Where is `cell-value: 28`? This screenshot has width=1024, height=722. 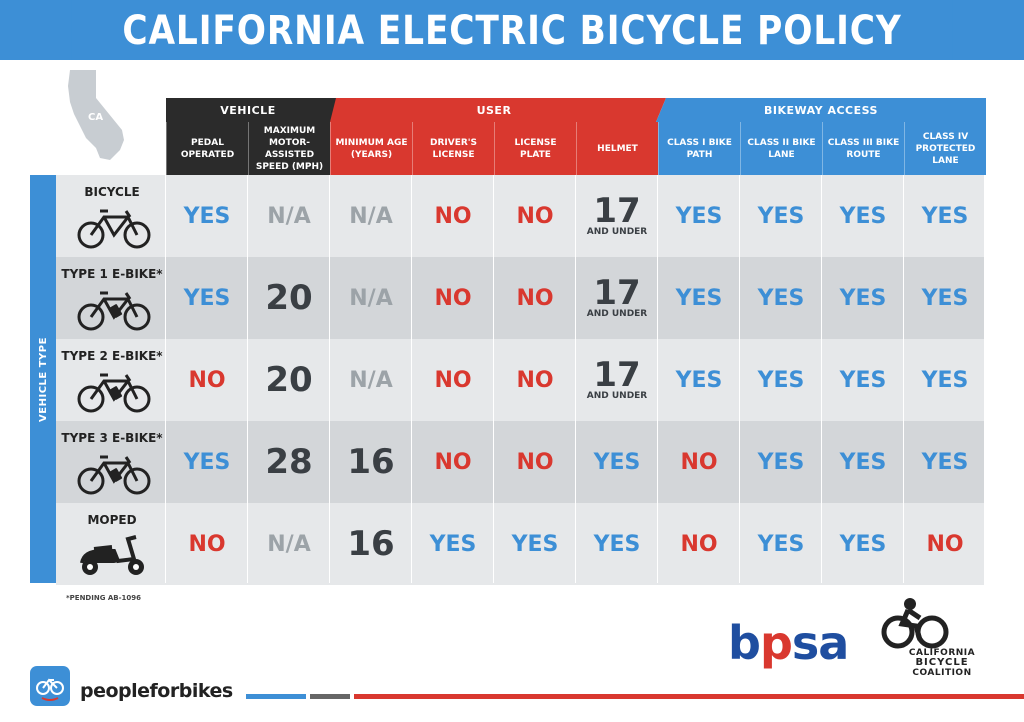 cell-value: 28 is located at coordinates (289, 462).